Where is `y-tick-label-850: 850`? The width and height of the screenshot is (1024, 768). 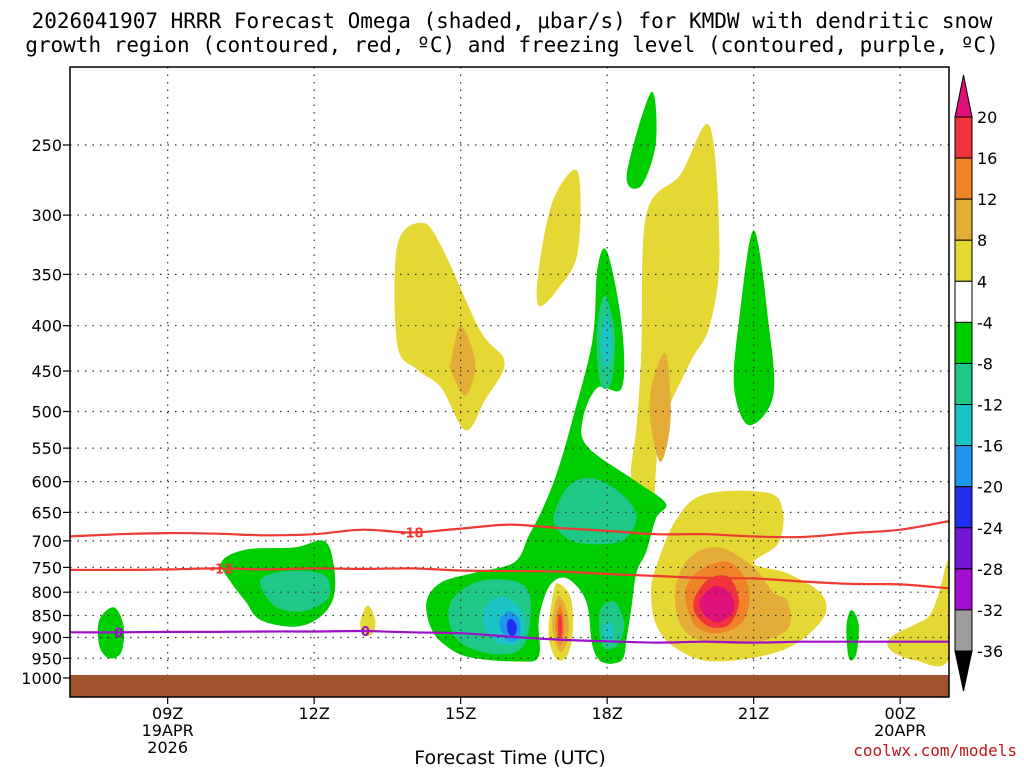
y-tick-label-850: 850 is located at coordinates (46, 616).